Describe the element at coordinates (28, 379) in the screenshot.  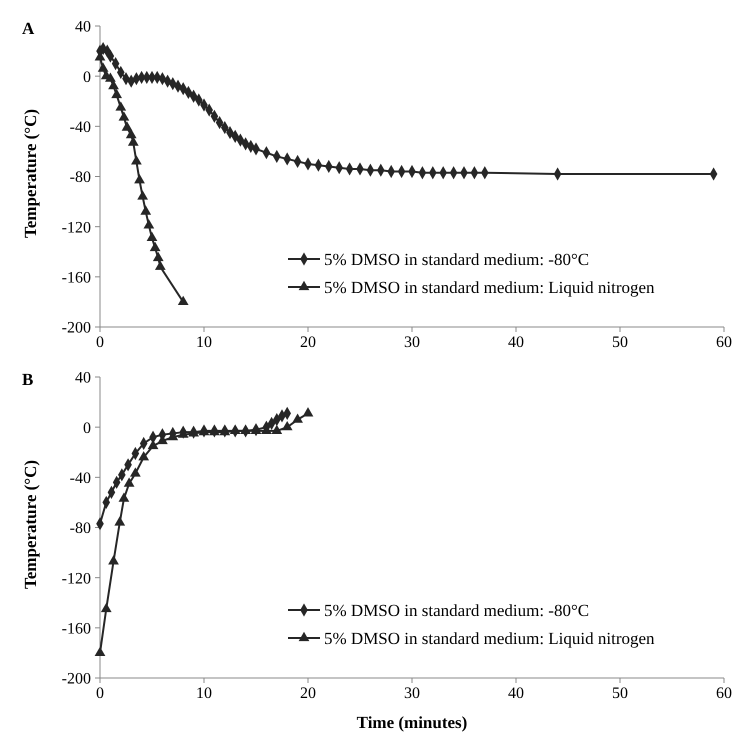
I see `chart-title: B` at that location.